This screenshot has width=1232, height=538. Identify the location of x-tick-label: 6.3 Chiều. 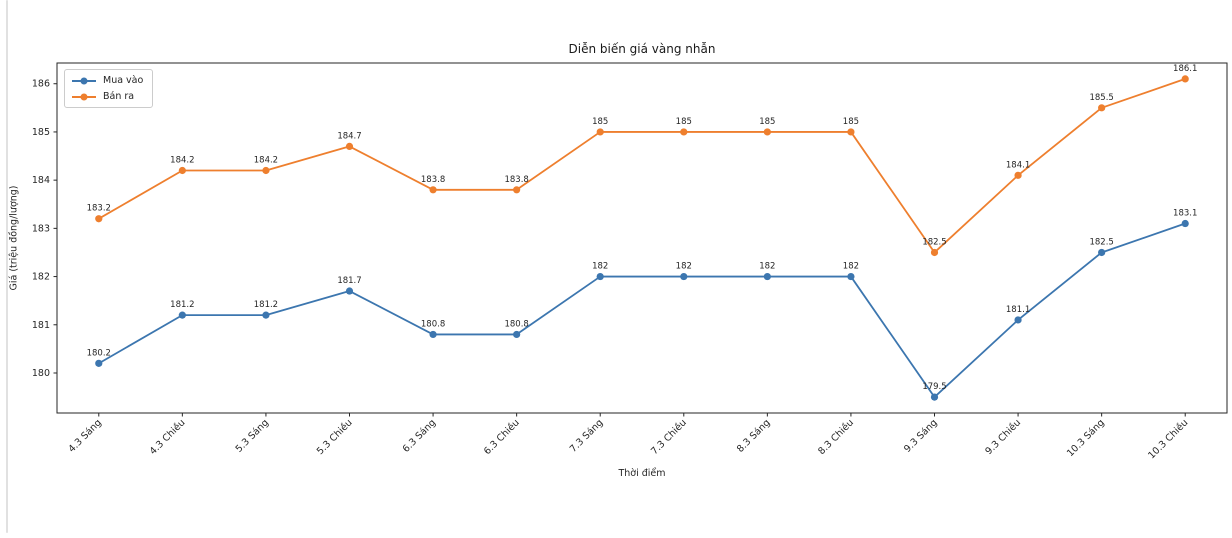
(502, 437).